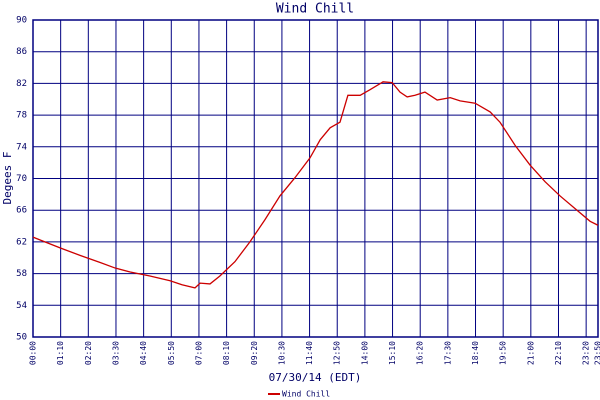 The image size is (600, 400). I want to click on x-tick-label: 12:50, so click(337, 353).